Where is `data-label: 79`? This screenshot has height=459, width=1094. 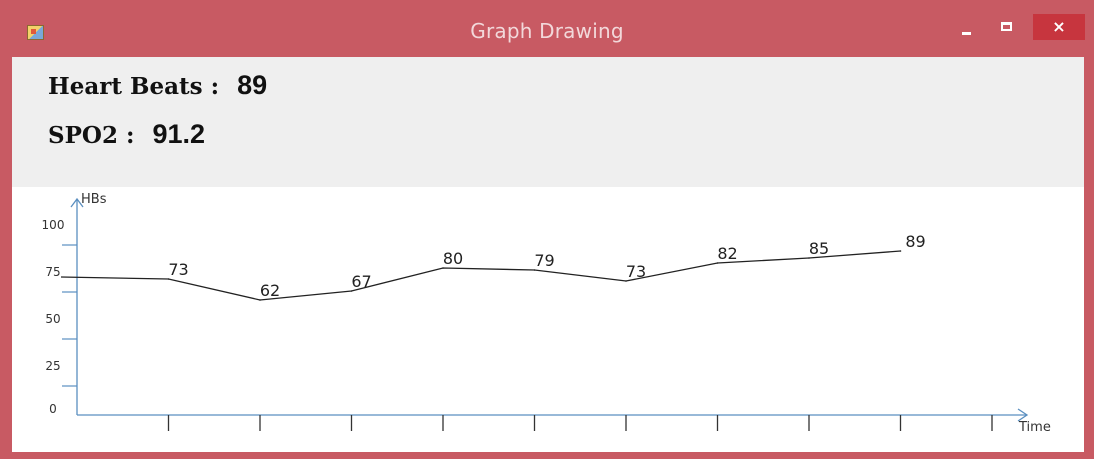
data-label: 79 is located at coordinates (544, 260).